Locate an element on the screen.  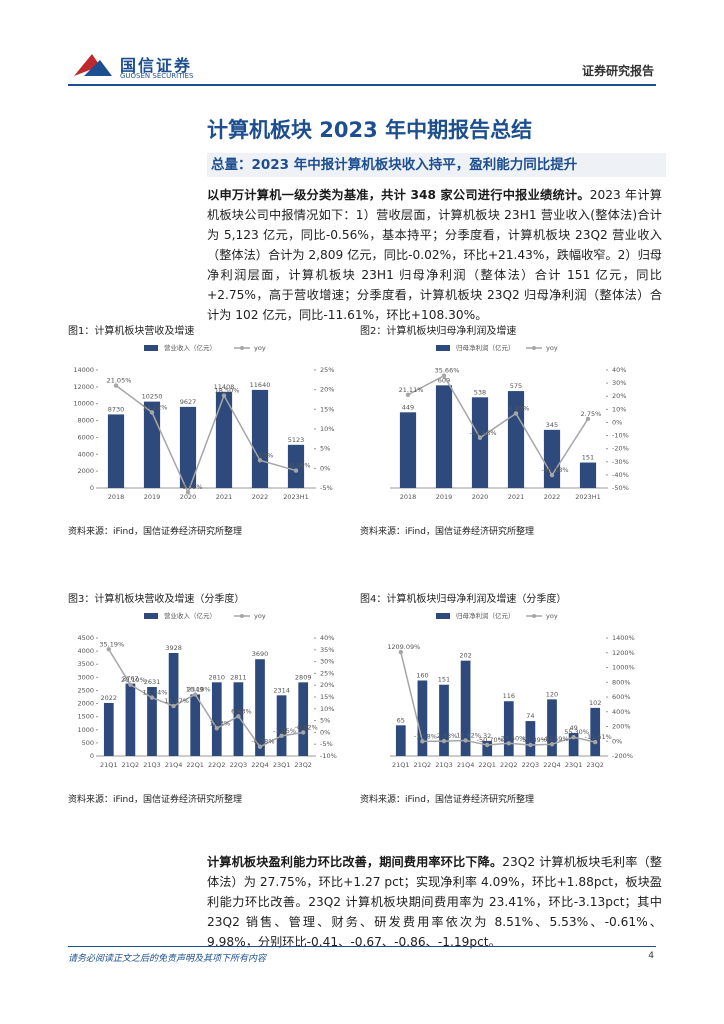
data-label: -11.68% is located at coordinates (482, 433).